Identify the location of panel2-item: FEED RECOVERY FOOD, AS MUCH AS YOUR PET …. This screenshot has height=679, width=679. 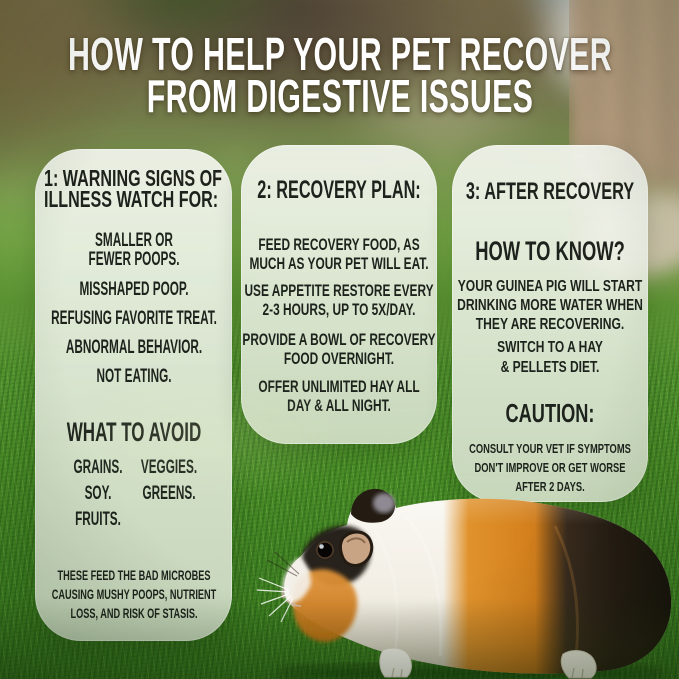
(339, 254).